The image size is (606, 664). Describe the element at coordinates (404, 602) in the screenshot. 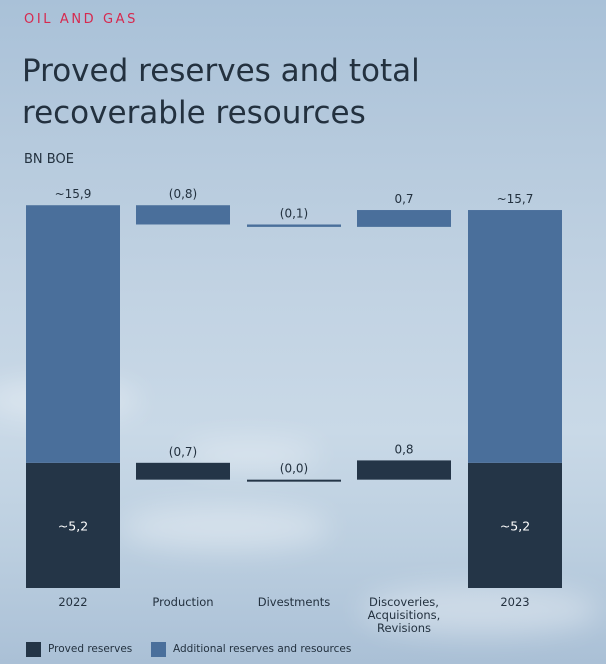

I see `category-label-3: Discoveries,` at that location.